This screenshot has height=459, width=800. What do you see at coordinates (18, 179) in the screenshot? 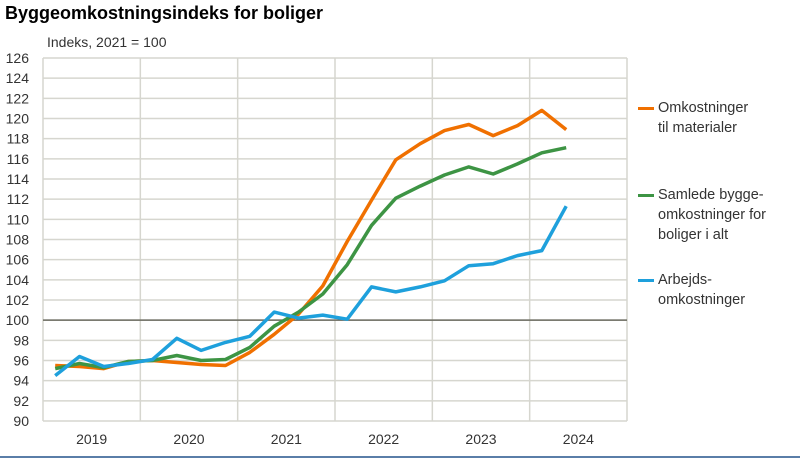
I see `y-tick-label: 114` at bounding box center [18, 179].